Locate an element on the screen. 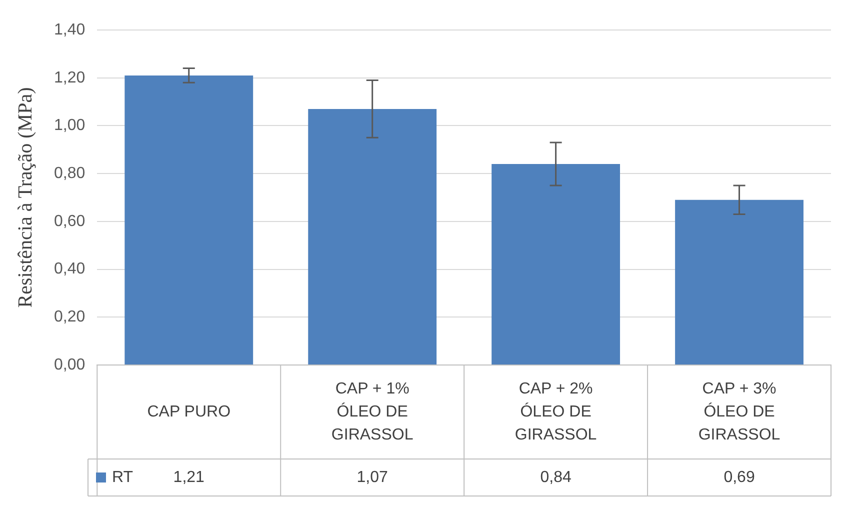 The image size is (846, 513). y-tick-label: 1,20 is located at coordinates (70, 77).